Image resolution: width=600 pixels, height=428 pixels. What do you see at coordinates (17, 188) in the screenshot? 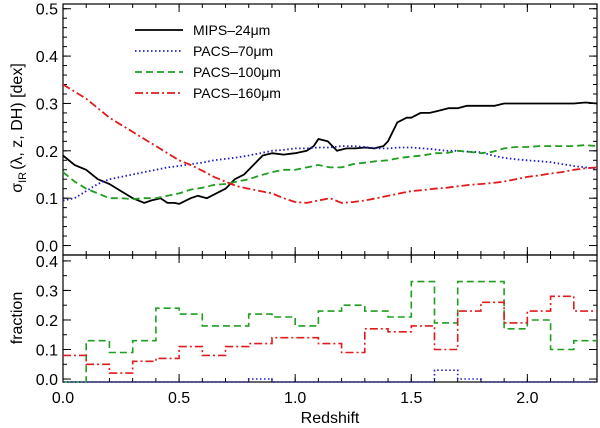
I see `ylabel-sigma: σ` at bounding box center [17, 188].